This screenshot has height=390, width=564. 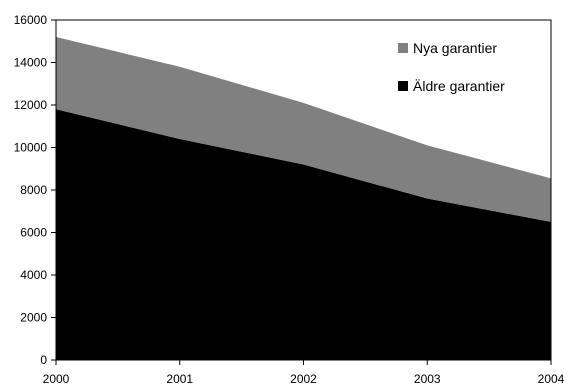 I want to click on y-tick-label: 4000, so click(x=33, y=275).